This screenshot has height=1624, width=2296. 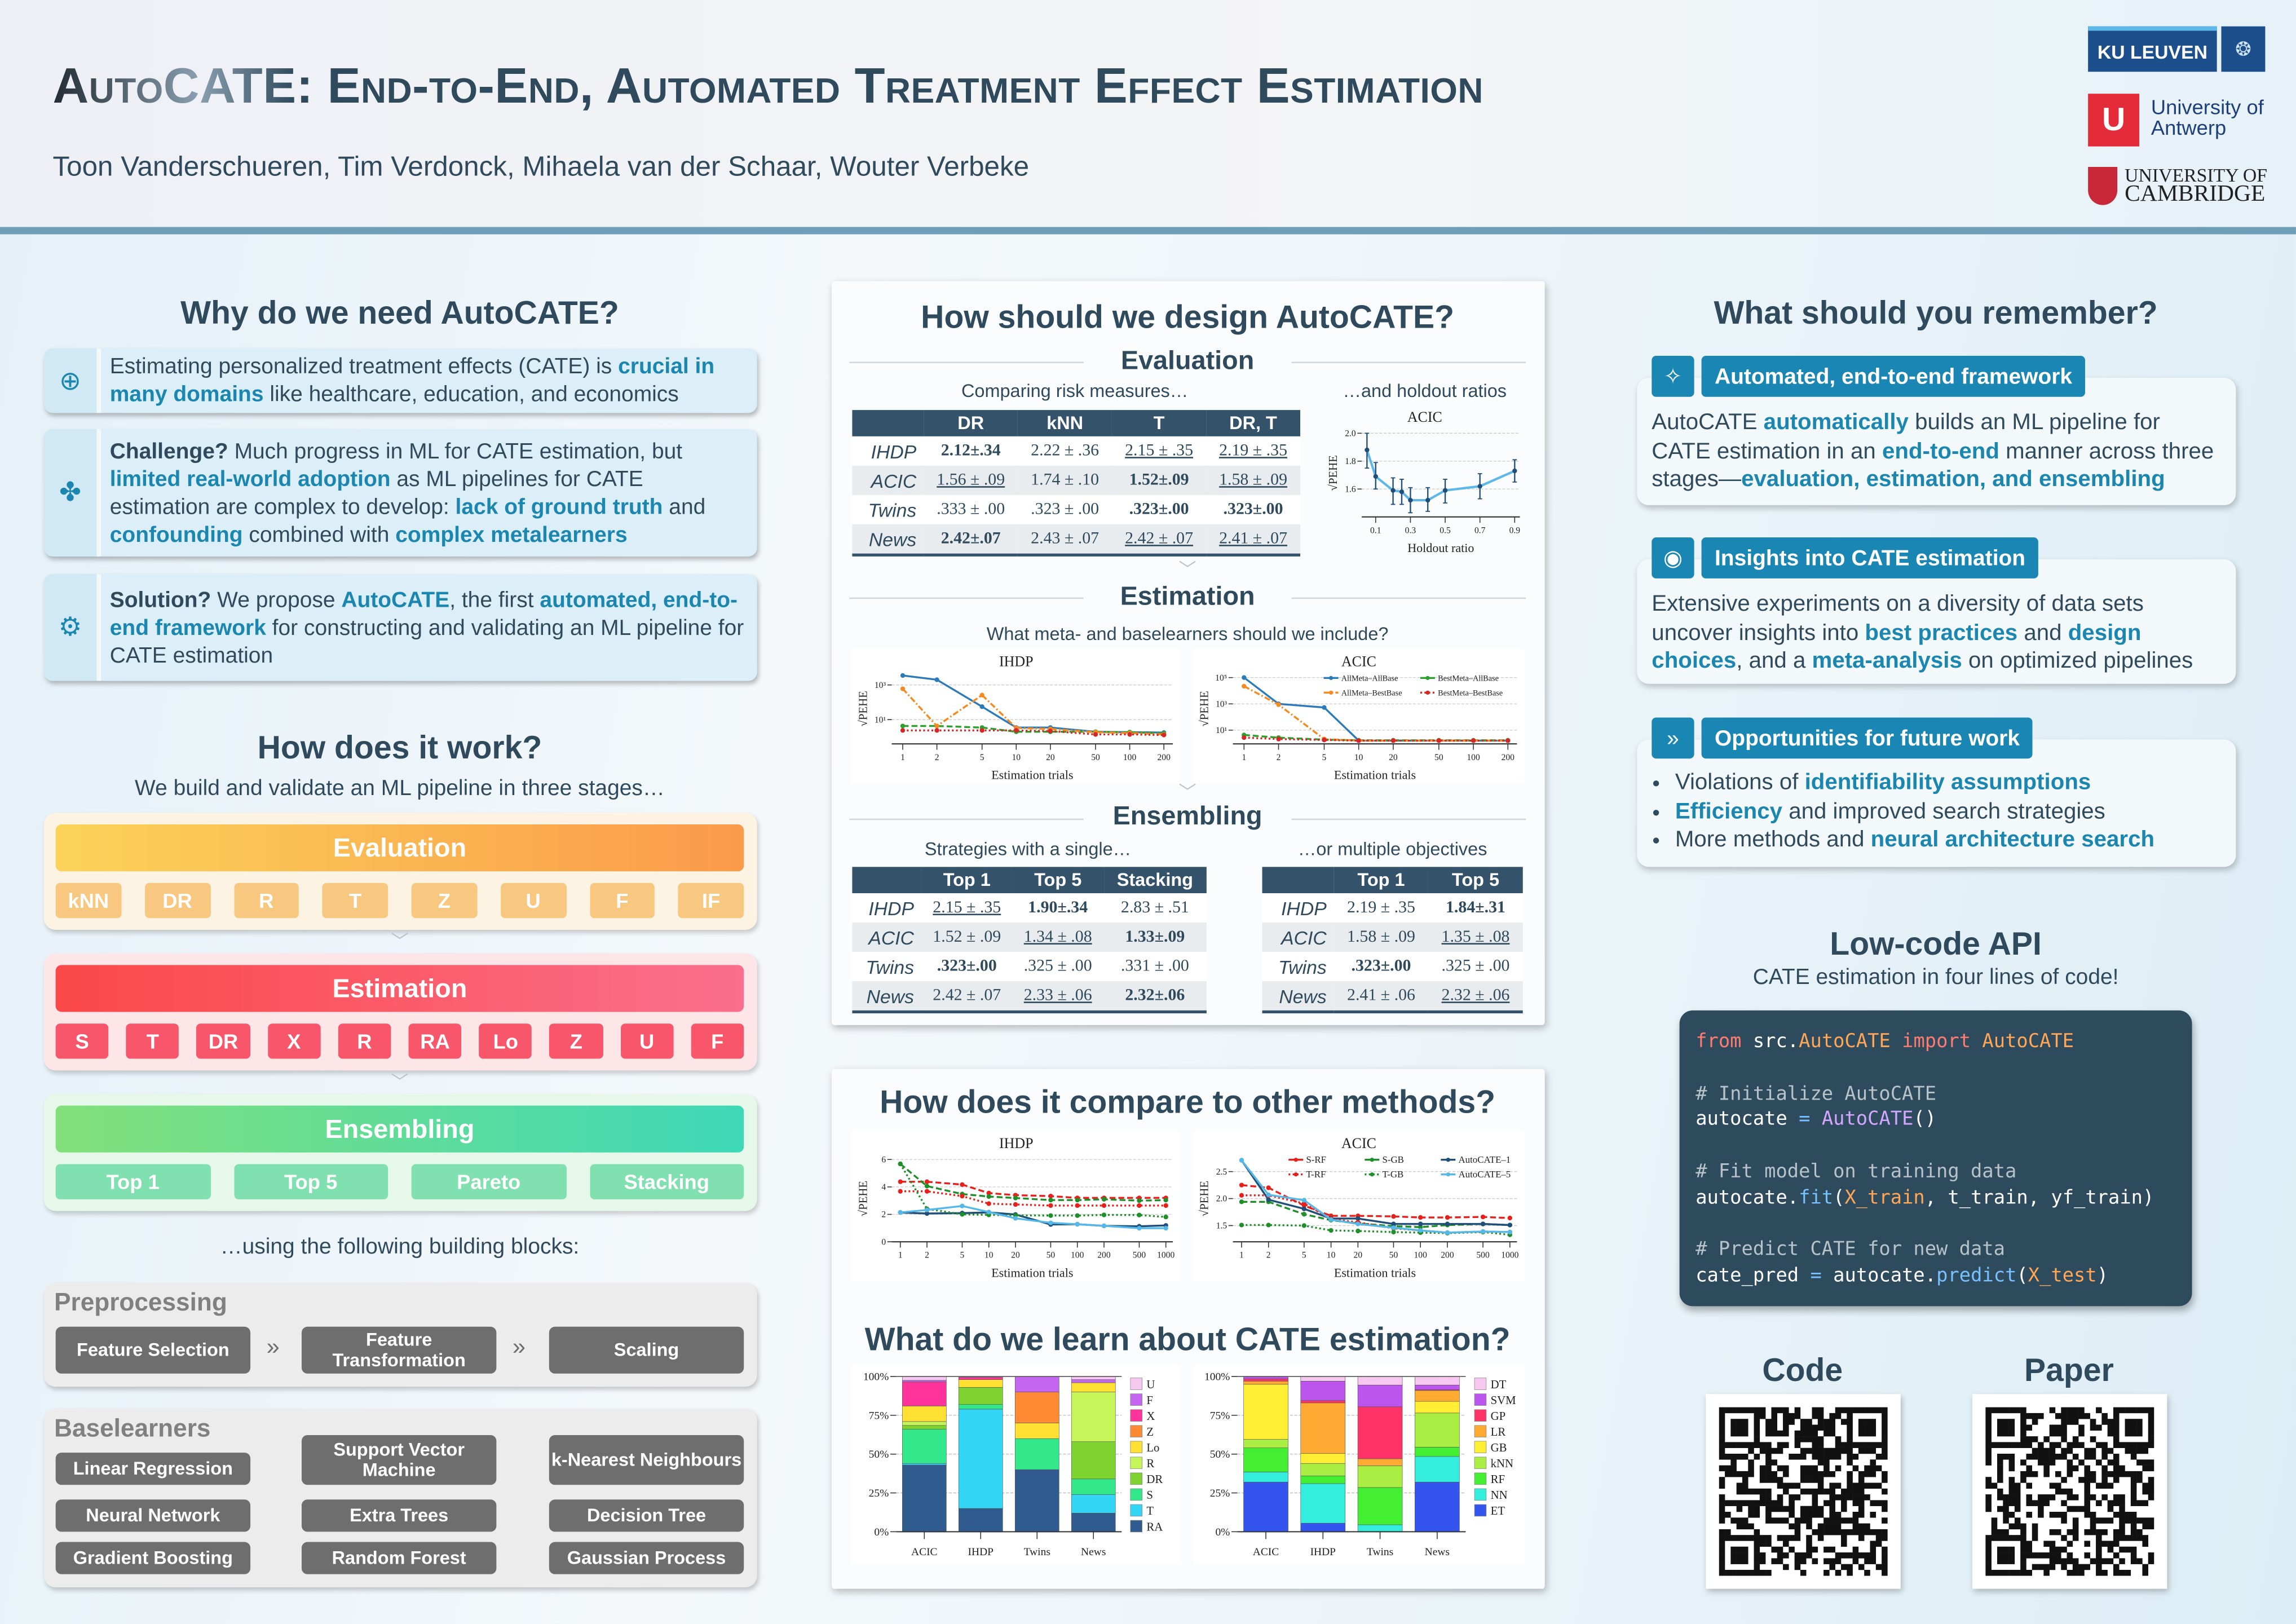 What do you see at coordinates (1254, 539) in the screenshot?
I see `result-cell: 2.41 ± .07` at bounding box center [1254, 539].